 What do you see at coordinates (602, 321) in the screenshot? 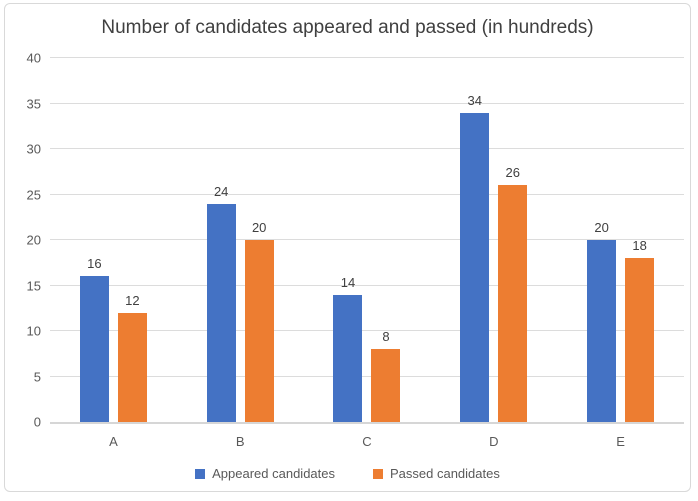
I see `bar-appeared-e: 20` at bounding box center [602, 321].